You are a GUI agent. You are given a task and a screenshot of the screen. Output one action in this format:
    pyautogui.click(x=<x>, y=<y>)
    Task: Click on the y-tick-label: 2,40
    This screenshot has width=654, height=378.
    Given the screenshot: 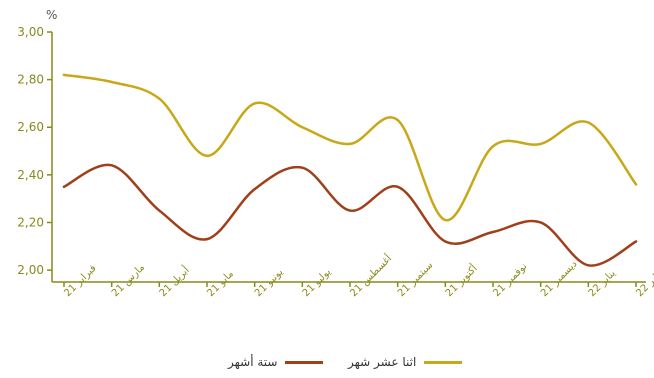 What is the action you would take?
    pyautogui.click(x=30, y=175)
    